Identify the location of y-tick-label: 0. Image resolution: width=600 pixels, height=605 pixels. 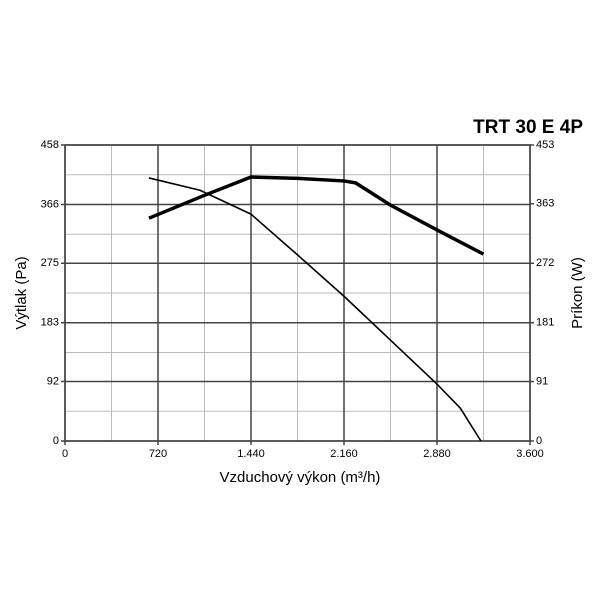
(56, 441).